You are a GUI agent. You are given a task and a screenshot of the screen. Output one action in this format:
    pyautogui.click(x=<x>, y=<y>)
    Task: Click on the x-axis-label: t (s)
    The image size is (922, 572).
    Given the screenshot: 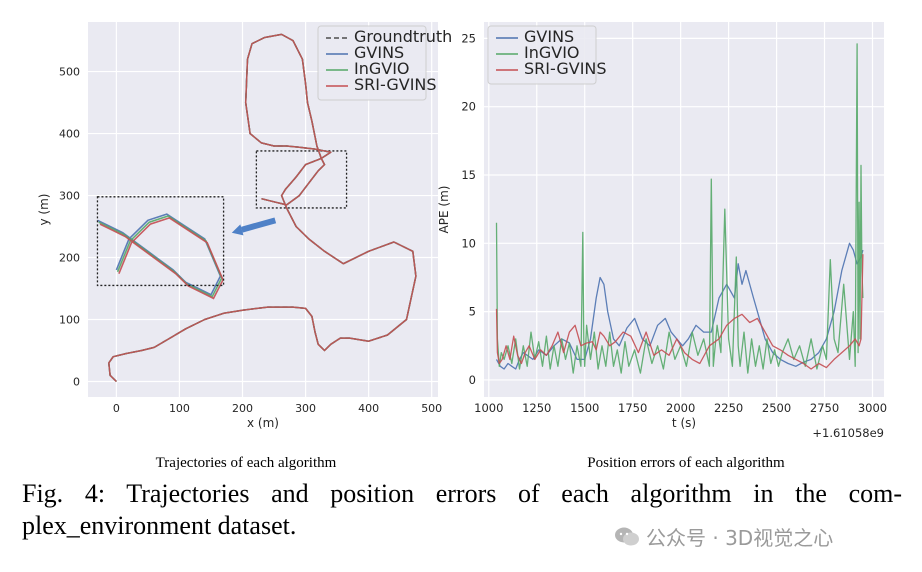 What is the action you would take?
    pyautogui.click(x=684, y=423)
    